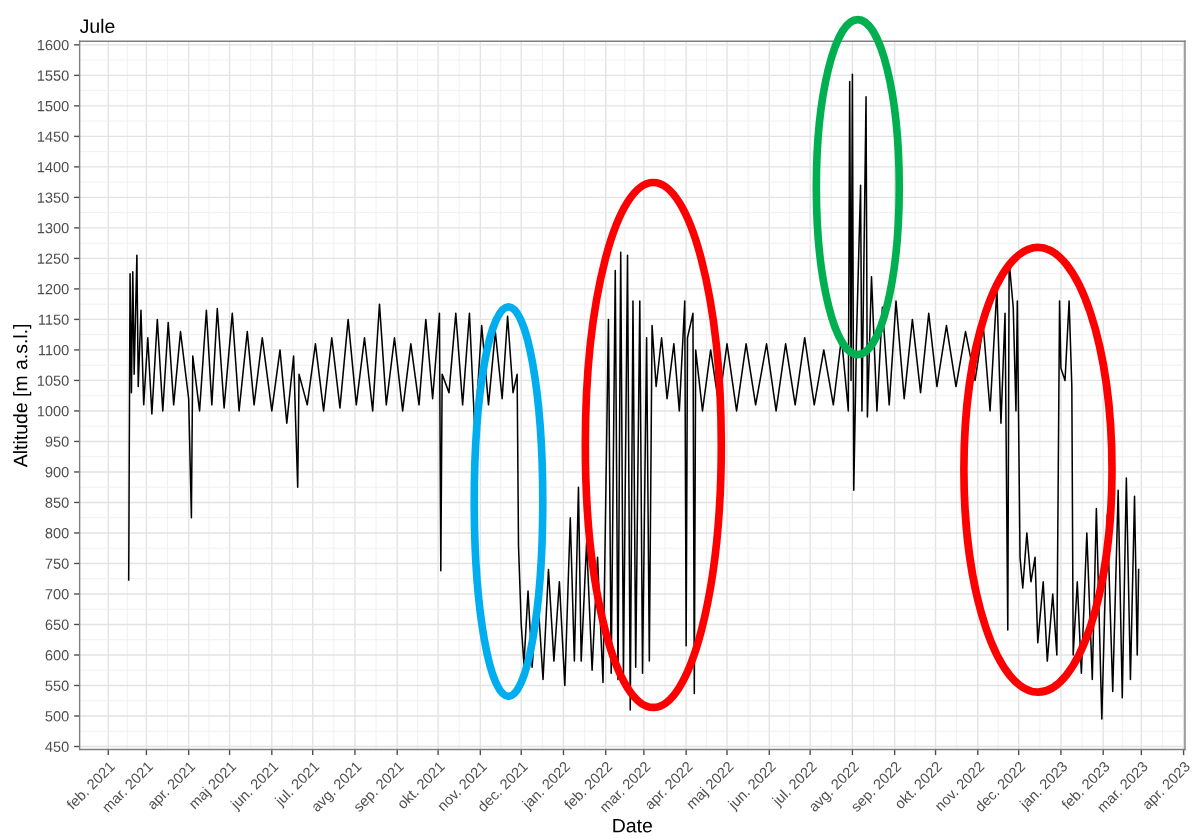 This screenshot has width=1203, height=839. I want to click on y-tick-label: 1200, so click(53, 289).